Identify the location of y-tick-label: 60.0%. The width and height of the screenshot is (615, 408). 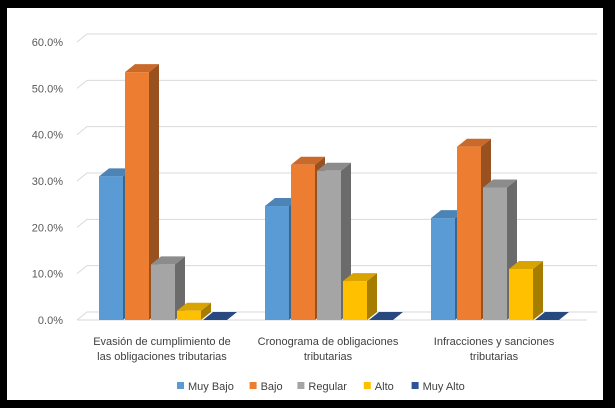
(47, 43).